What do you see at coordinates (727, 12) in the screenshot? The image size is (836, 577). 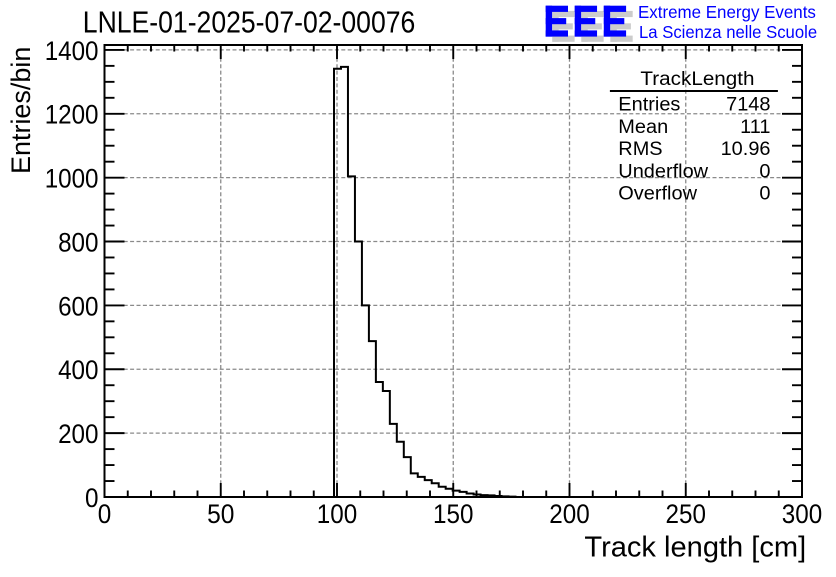 I see `svg-text: Extreme Energy Events` at bounding box center [727, 12].